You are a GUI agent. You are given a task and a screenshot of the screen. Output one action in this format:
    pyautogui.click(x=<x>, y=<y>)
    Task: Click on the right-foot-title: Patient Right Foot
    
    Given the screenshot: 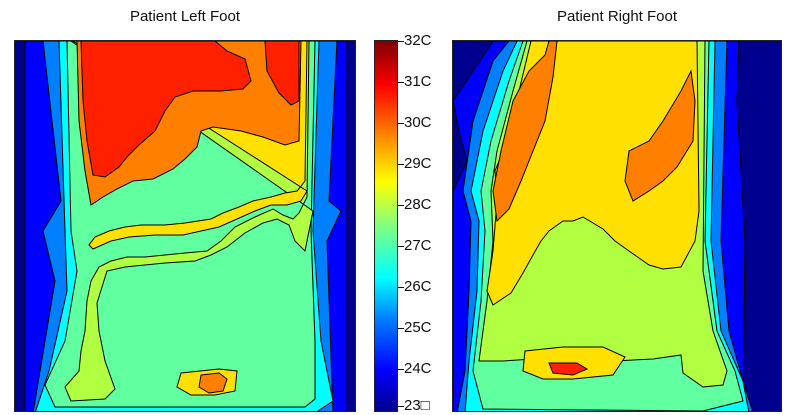 What is the action you would take?
    pyautogui.click(x=617, y=16)
    